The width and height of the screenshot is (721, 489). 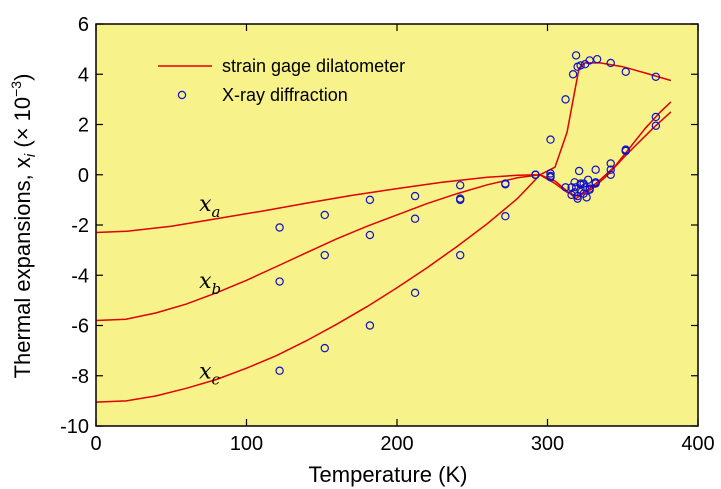 What do you see at coordinates (209, 206) in the screenshot?
I see `curve-label-a: xa` at bounding box center [209, 206].